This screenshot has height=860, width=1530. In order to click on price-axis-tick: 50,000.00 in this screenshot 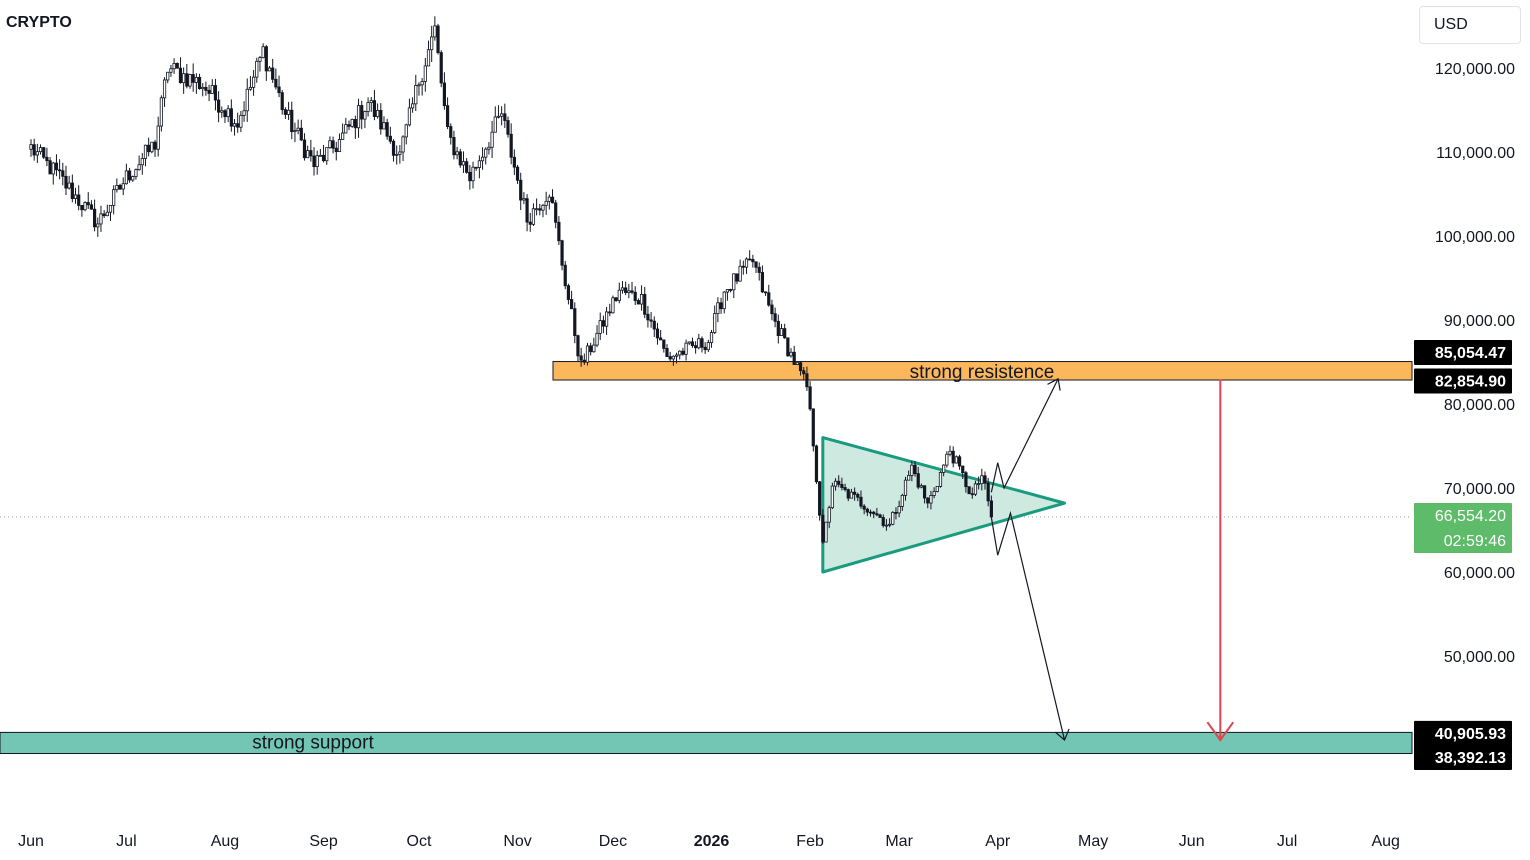, I will do `click(1479, 657)`.